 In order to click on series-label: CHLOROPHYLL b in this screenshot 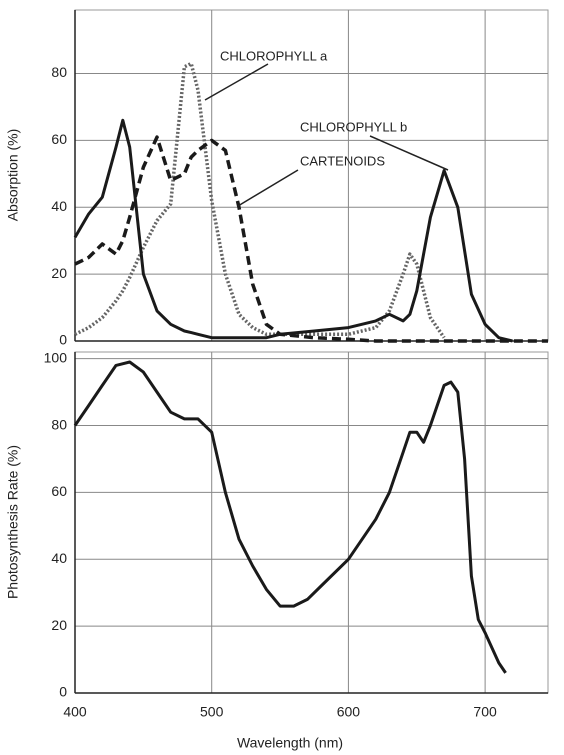, I will do `click(353, 126)`.